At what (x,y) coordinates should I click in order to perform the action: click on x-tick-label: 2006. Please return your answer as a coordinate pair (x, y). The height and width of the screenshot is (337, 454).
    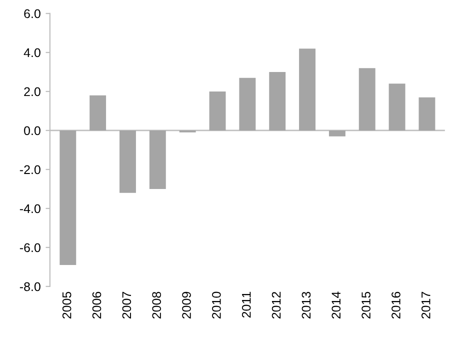
    Looking at the image, I should click on (97, 305).